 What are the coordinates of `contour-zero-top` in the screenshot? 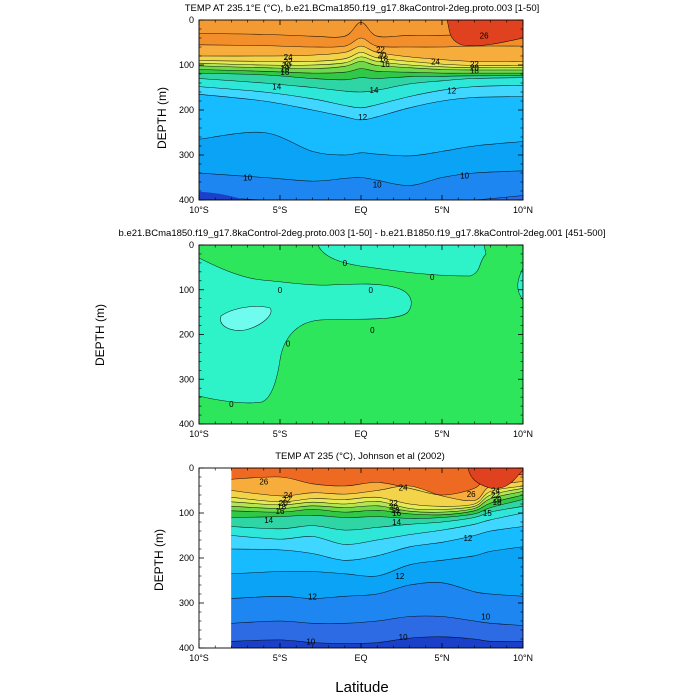 It's located at (402, 261).